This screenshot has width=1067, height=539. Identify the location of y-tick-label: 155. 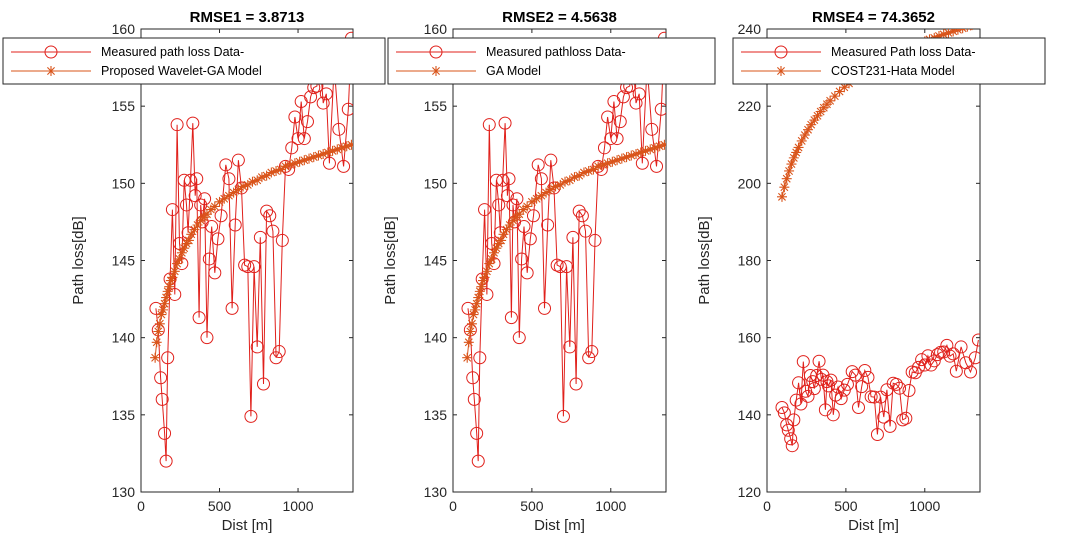
(436, 106).